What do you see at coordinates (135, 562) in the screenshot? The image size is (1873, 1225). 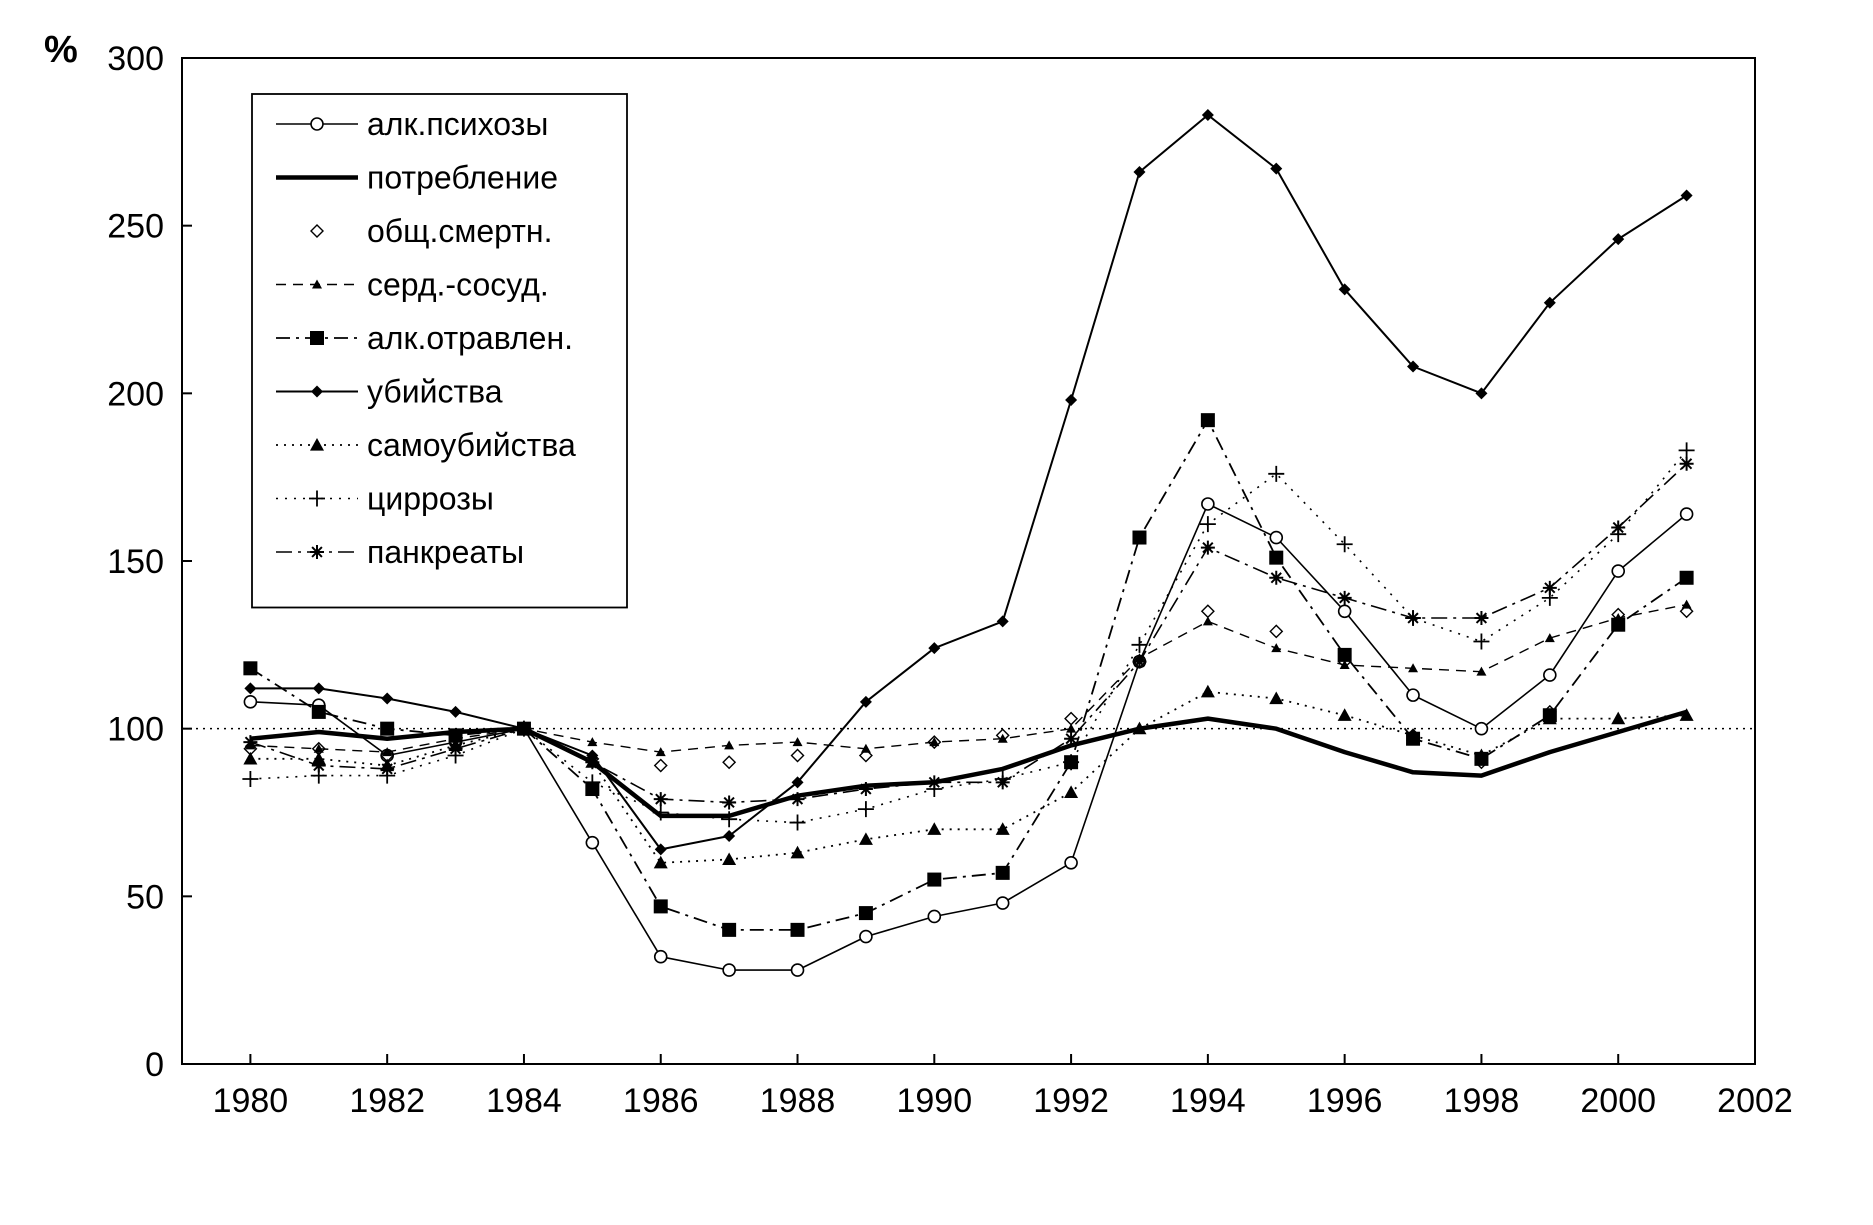 I see `y-tick-label: 150` at bounding box center [135, 562].